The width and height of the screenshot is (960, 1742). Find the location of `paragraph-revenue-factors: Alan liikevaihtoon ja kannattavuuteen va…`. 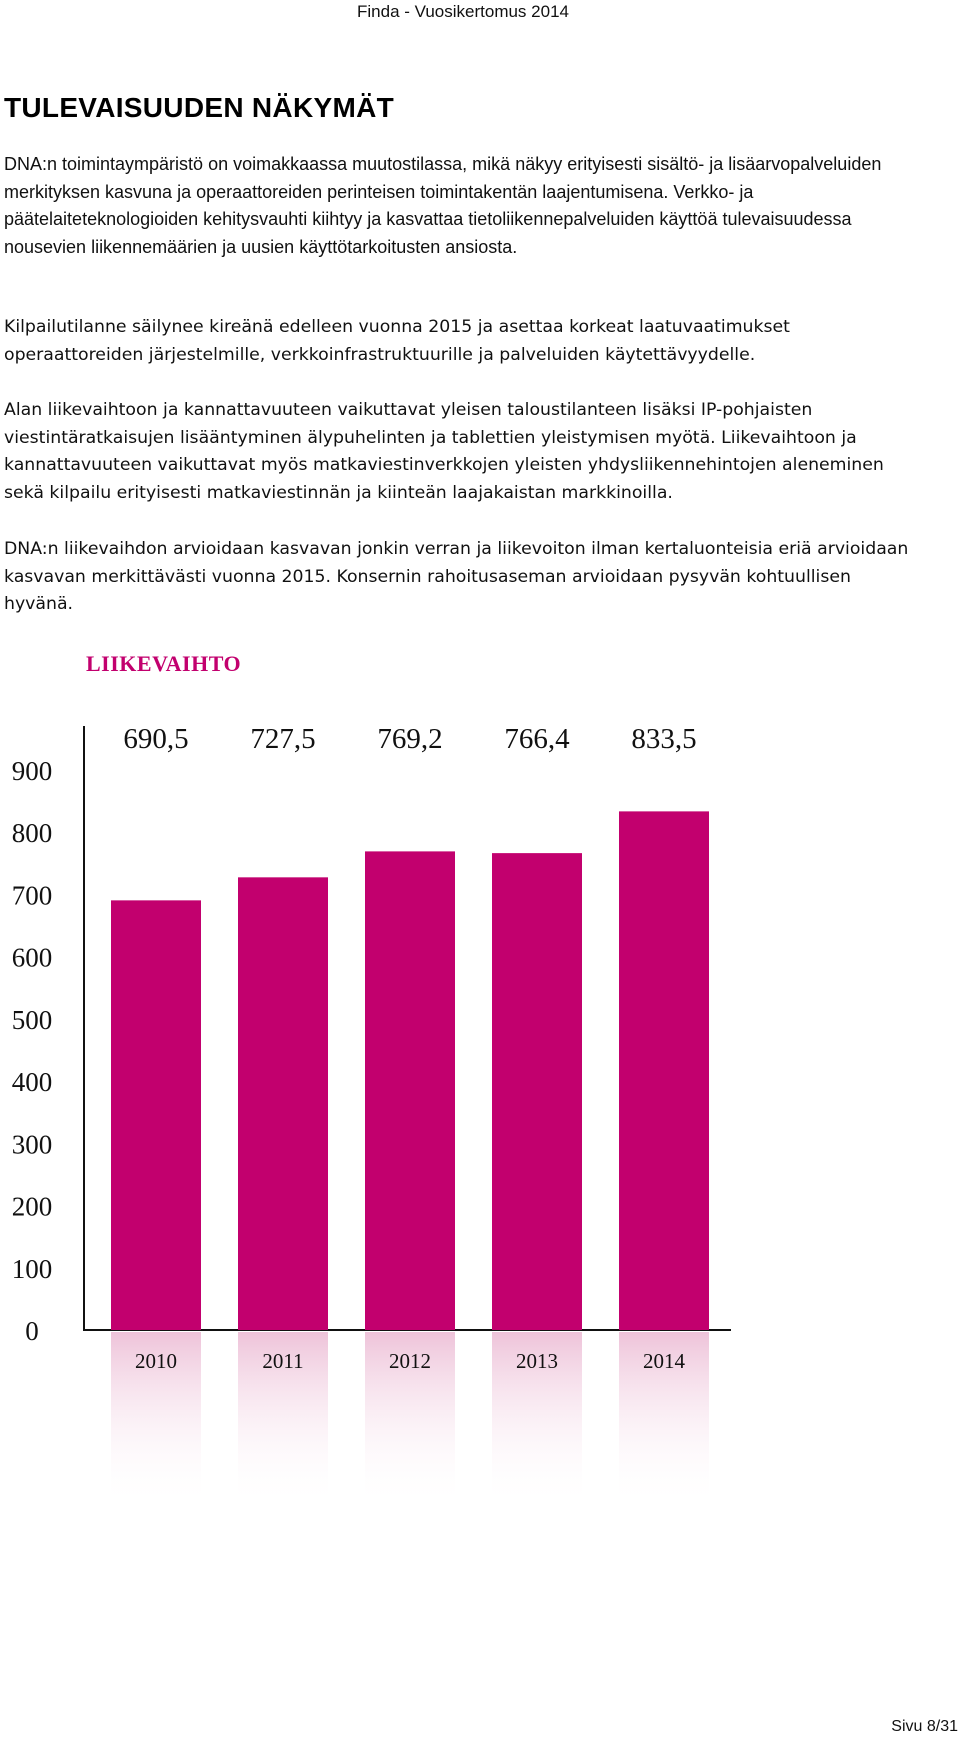

paragraph-revenue-factors: Alan liikevaihtoon ja kannattavuuteen va… is located at coordinates (444, 451).